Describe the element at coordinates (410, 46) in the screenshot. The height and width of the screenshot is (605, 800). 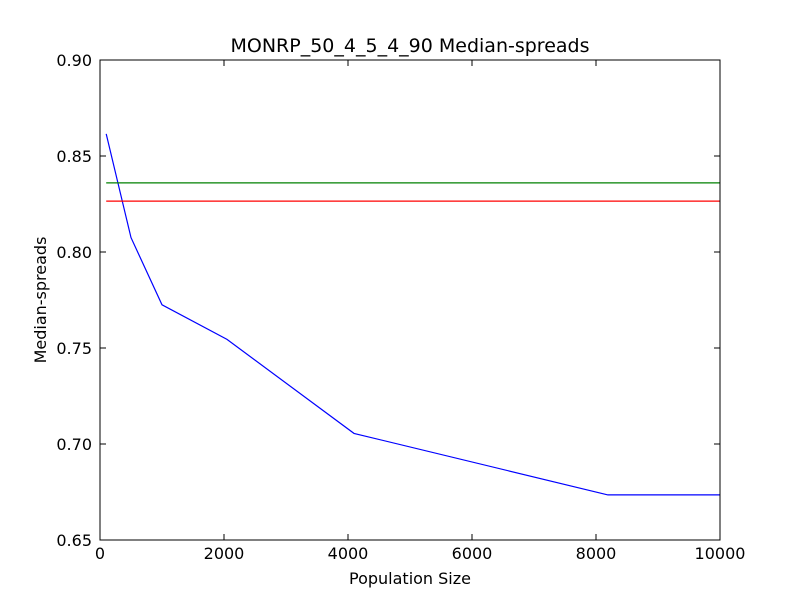
I see `chart-title: MONRP_50_4_5_4_90 Median-spreads` at that location.